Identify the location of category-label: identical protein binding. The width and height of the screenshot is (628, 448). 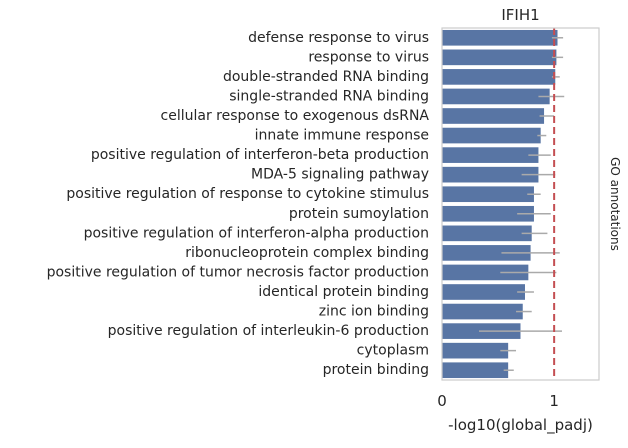
(343, 292).